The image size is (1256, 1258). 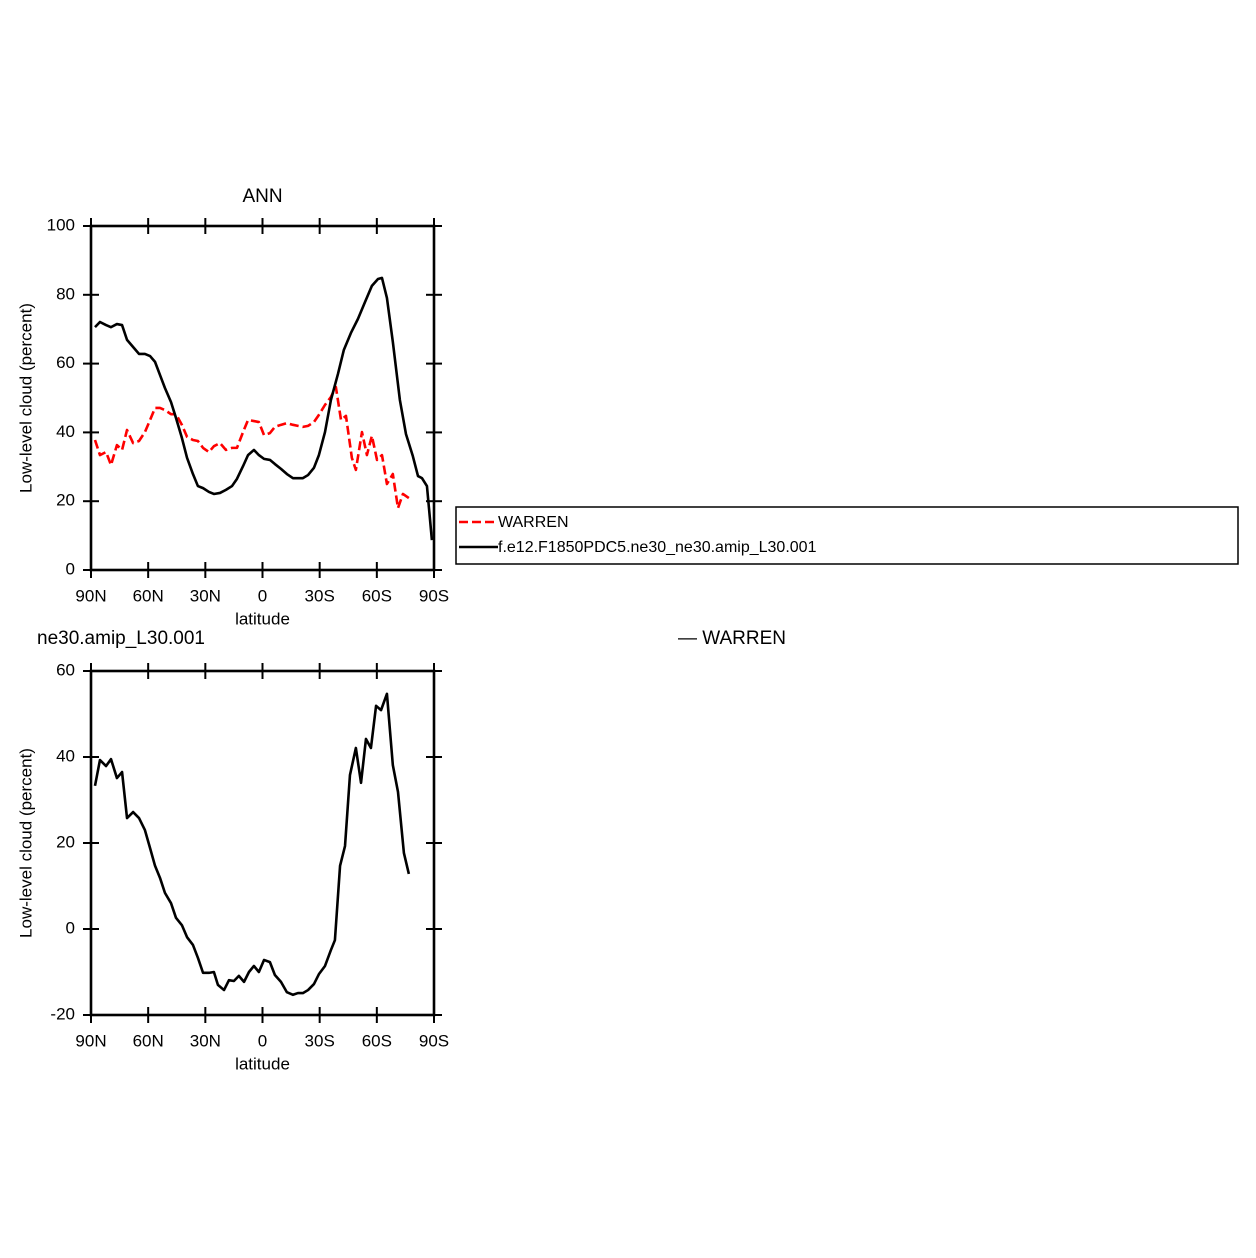 What do you see at coordinates (732, 638) in the screenshot?
I see `chart-subtitle: — WARREN` at bounding box center [732, 638].